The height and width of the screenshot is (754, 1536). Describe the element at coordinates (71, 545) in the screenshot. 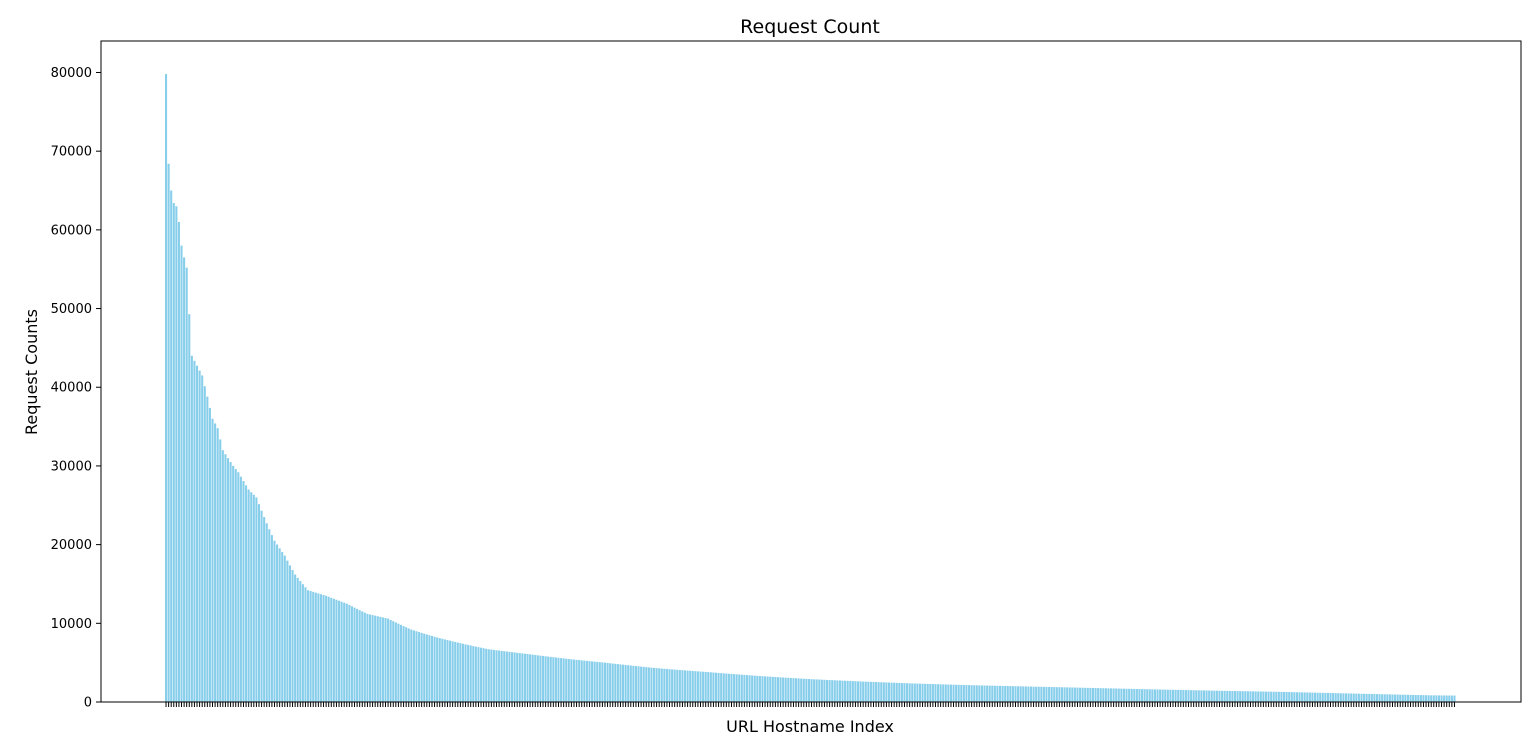

I see `y-tick-label: 20000` at that location.